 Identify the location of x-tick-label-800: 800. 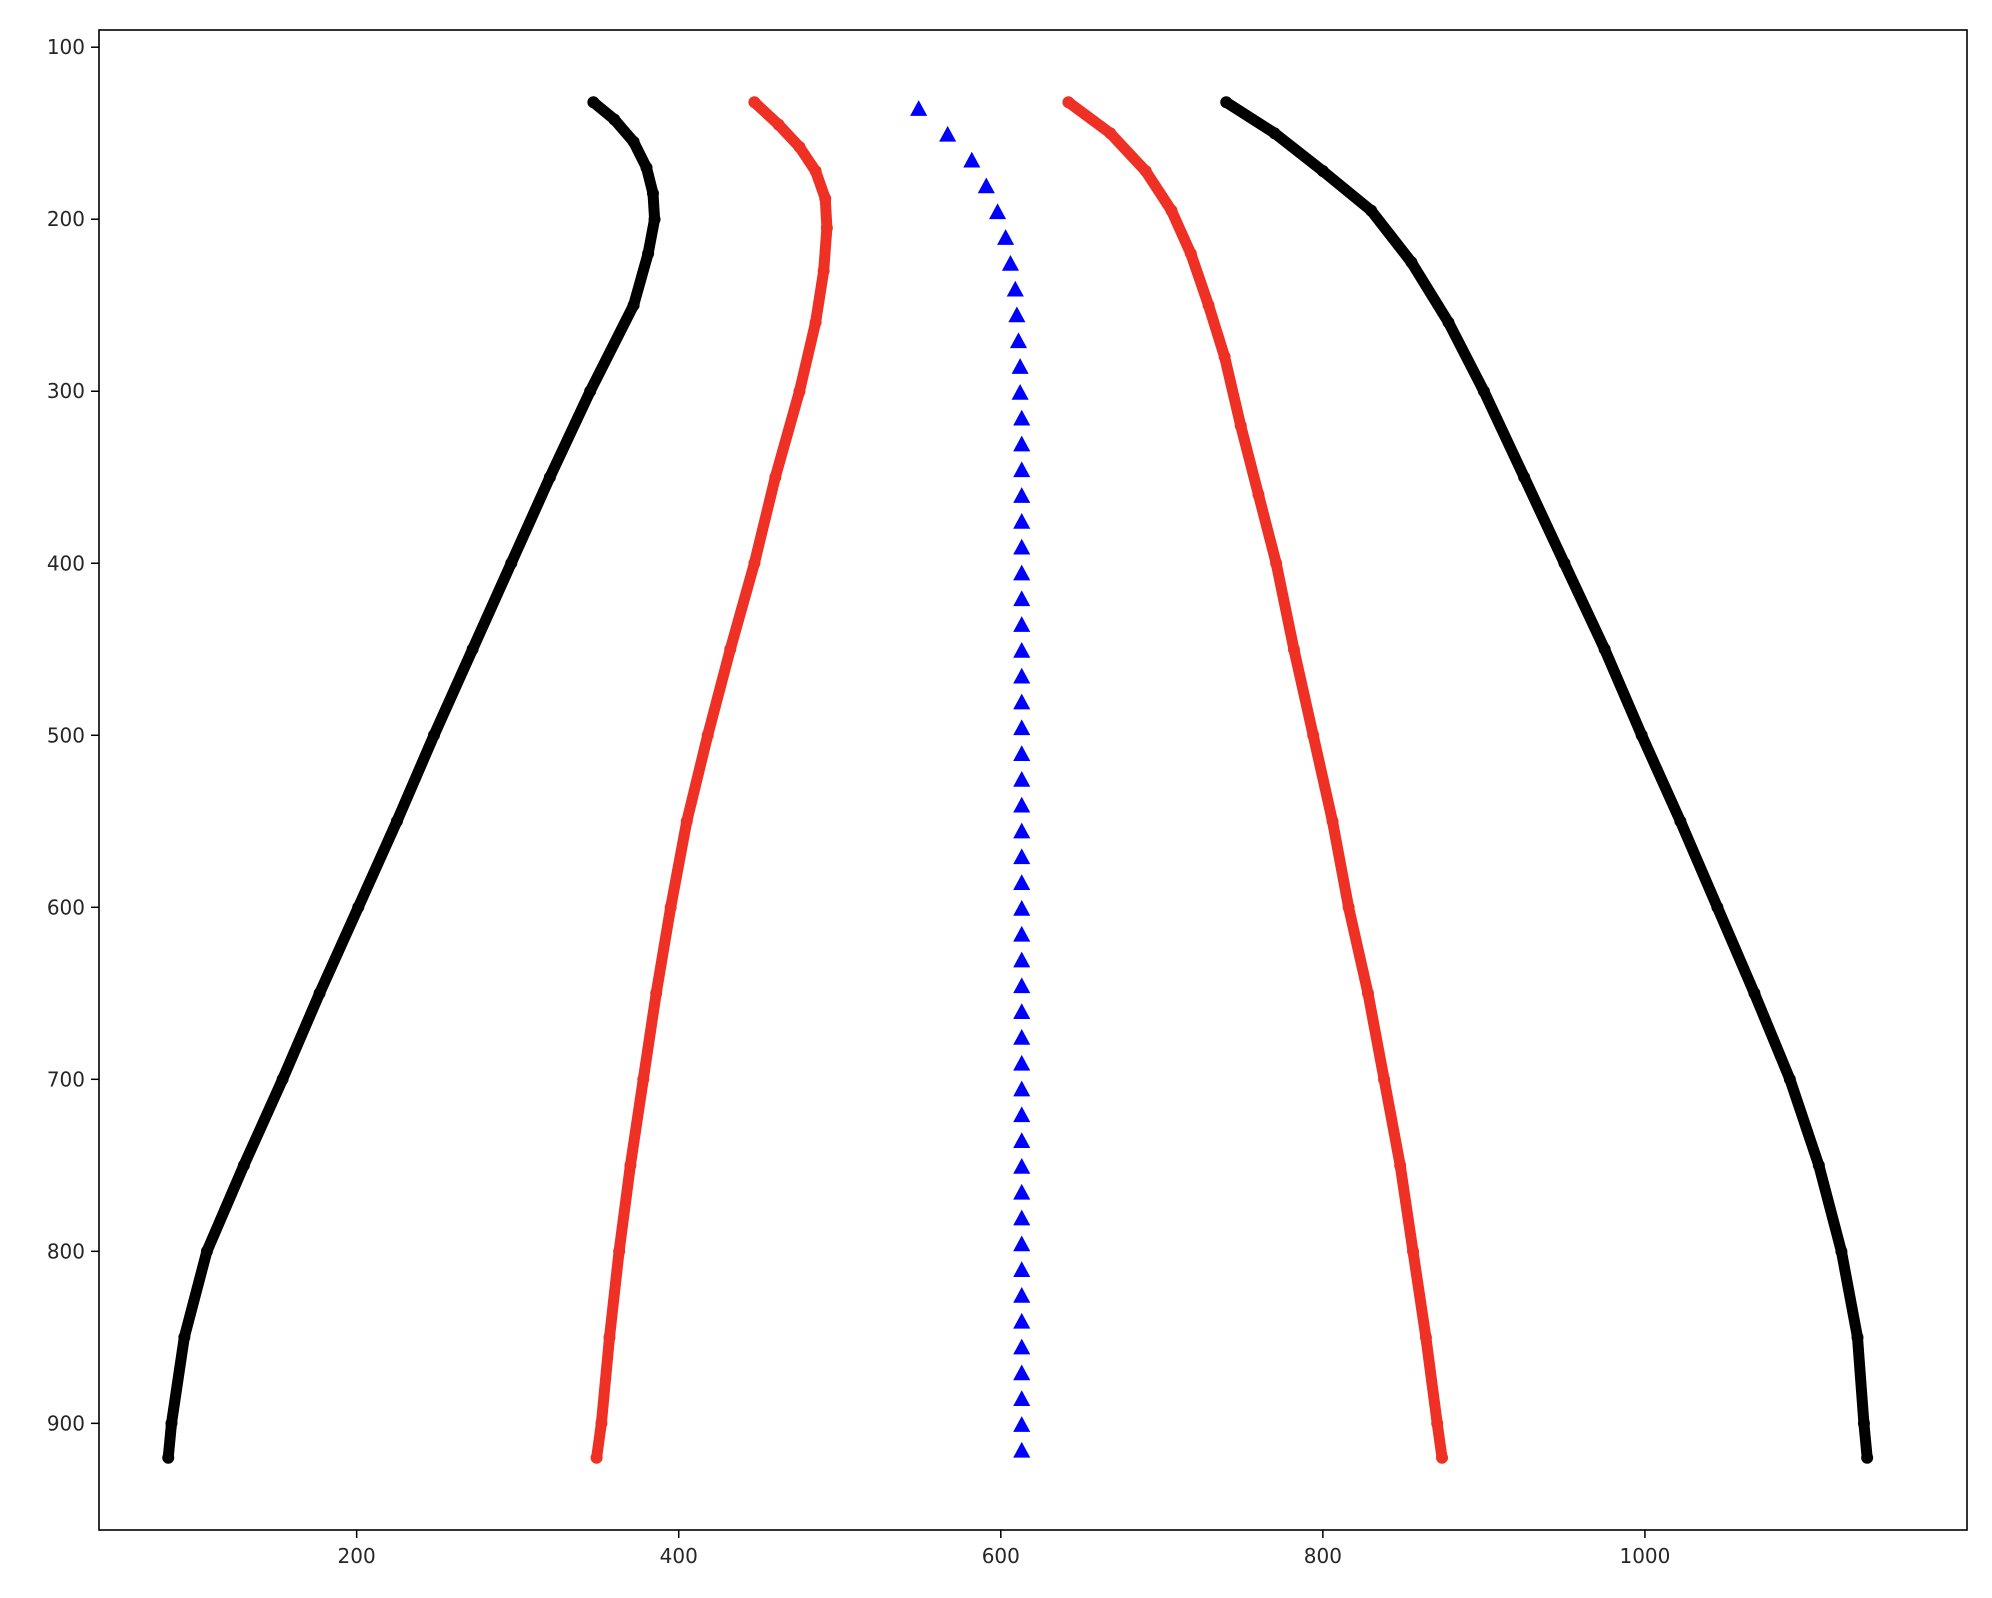
(1323, 1556).